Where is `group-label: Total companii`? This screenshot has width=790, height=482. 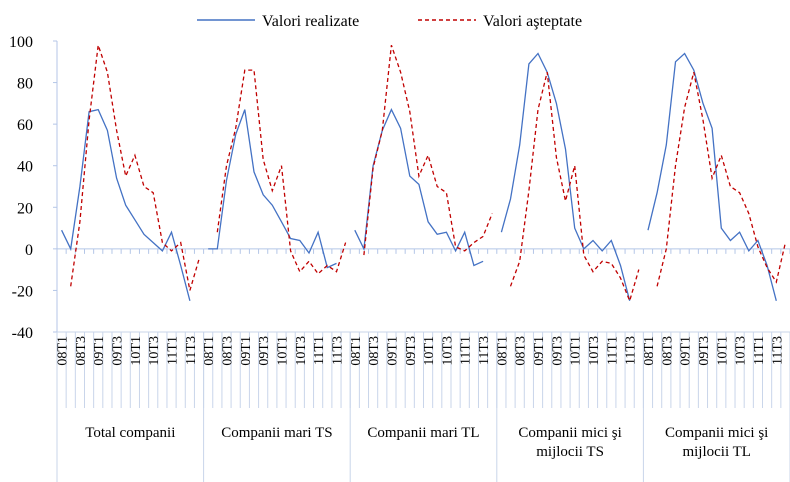
group-label: Total companii is located at coordinates (130, 433).